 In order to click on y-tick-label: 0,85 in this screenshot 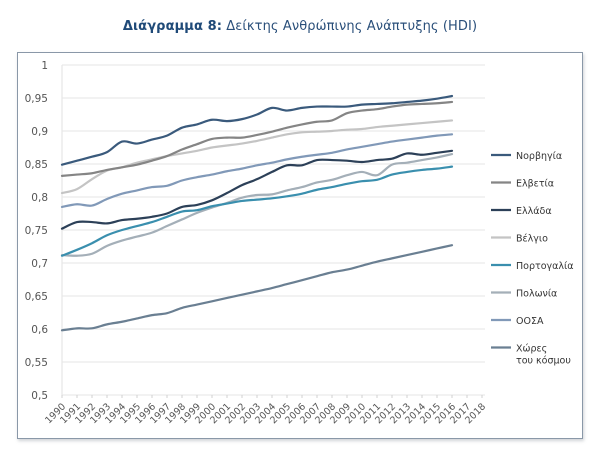, I will do `click(36, 165)`.